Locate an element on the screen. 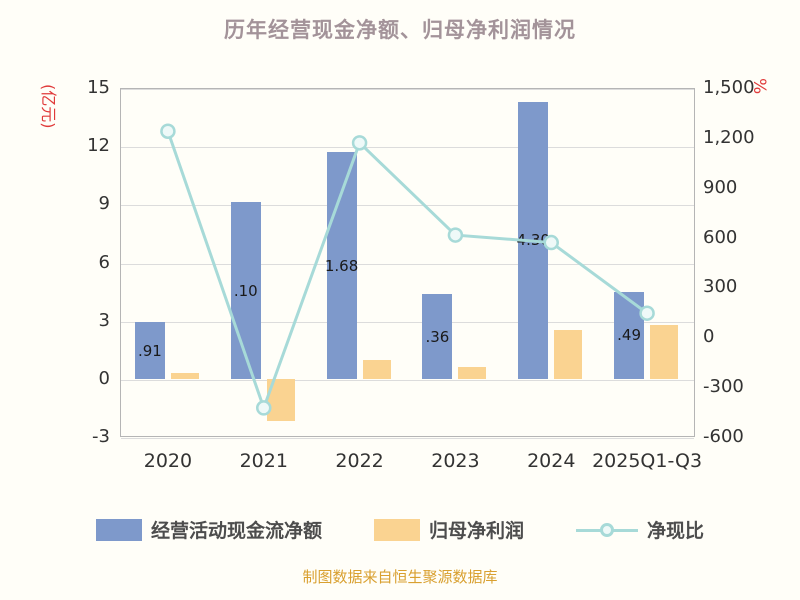  legend: 经营活动现金流净额 归母净利润 净现比 is located at coordinates (400, 529).